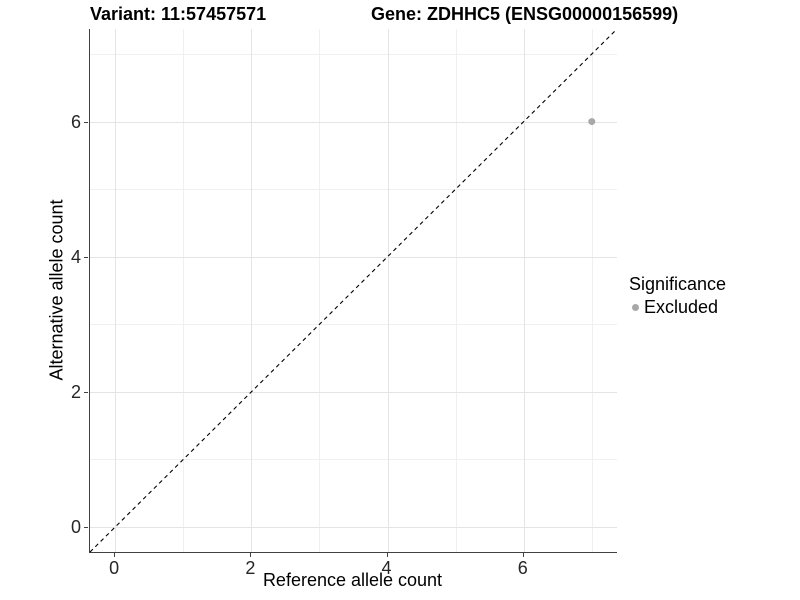 The width and height of the screenshot is (800, 600). I want to click on y-tick-label: 4, so click(75, 256).